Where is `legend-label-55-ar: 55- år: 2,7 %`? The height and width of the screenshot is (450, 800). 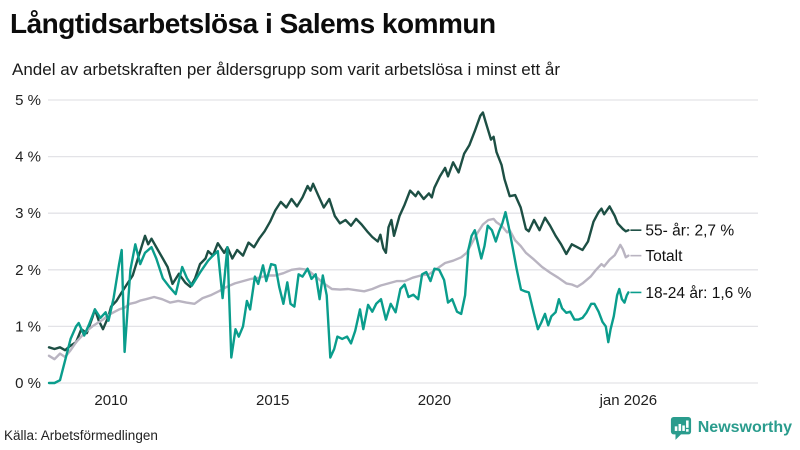
legend-label-55-ar: 55- år: 2,7 % is located at coordinates (689, 231).